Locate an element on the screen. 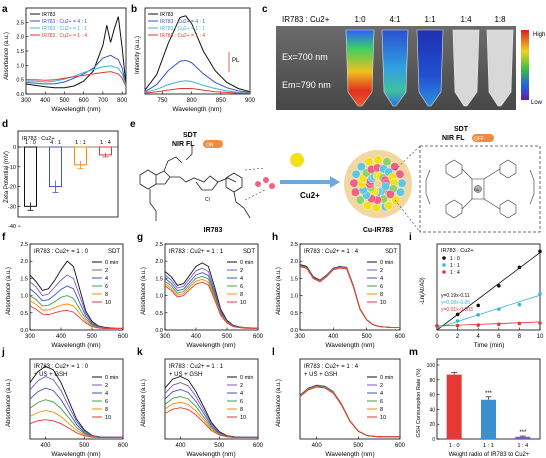 This screenshot has width=546, height=458. y-axis-label: Intensity (a.u.) is located at coordinates (138, 55).